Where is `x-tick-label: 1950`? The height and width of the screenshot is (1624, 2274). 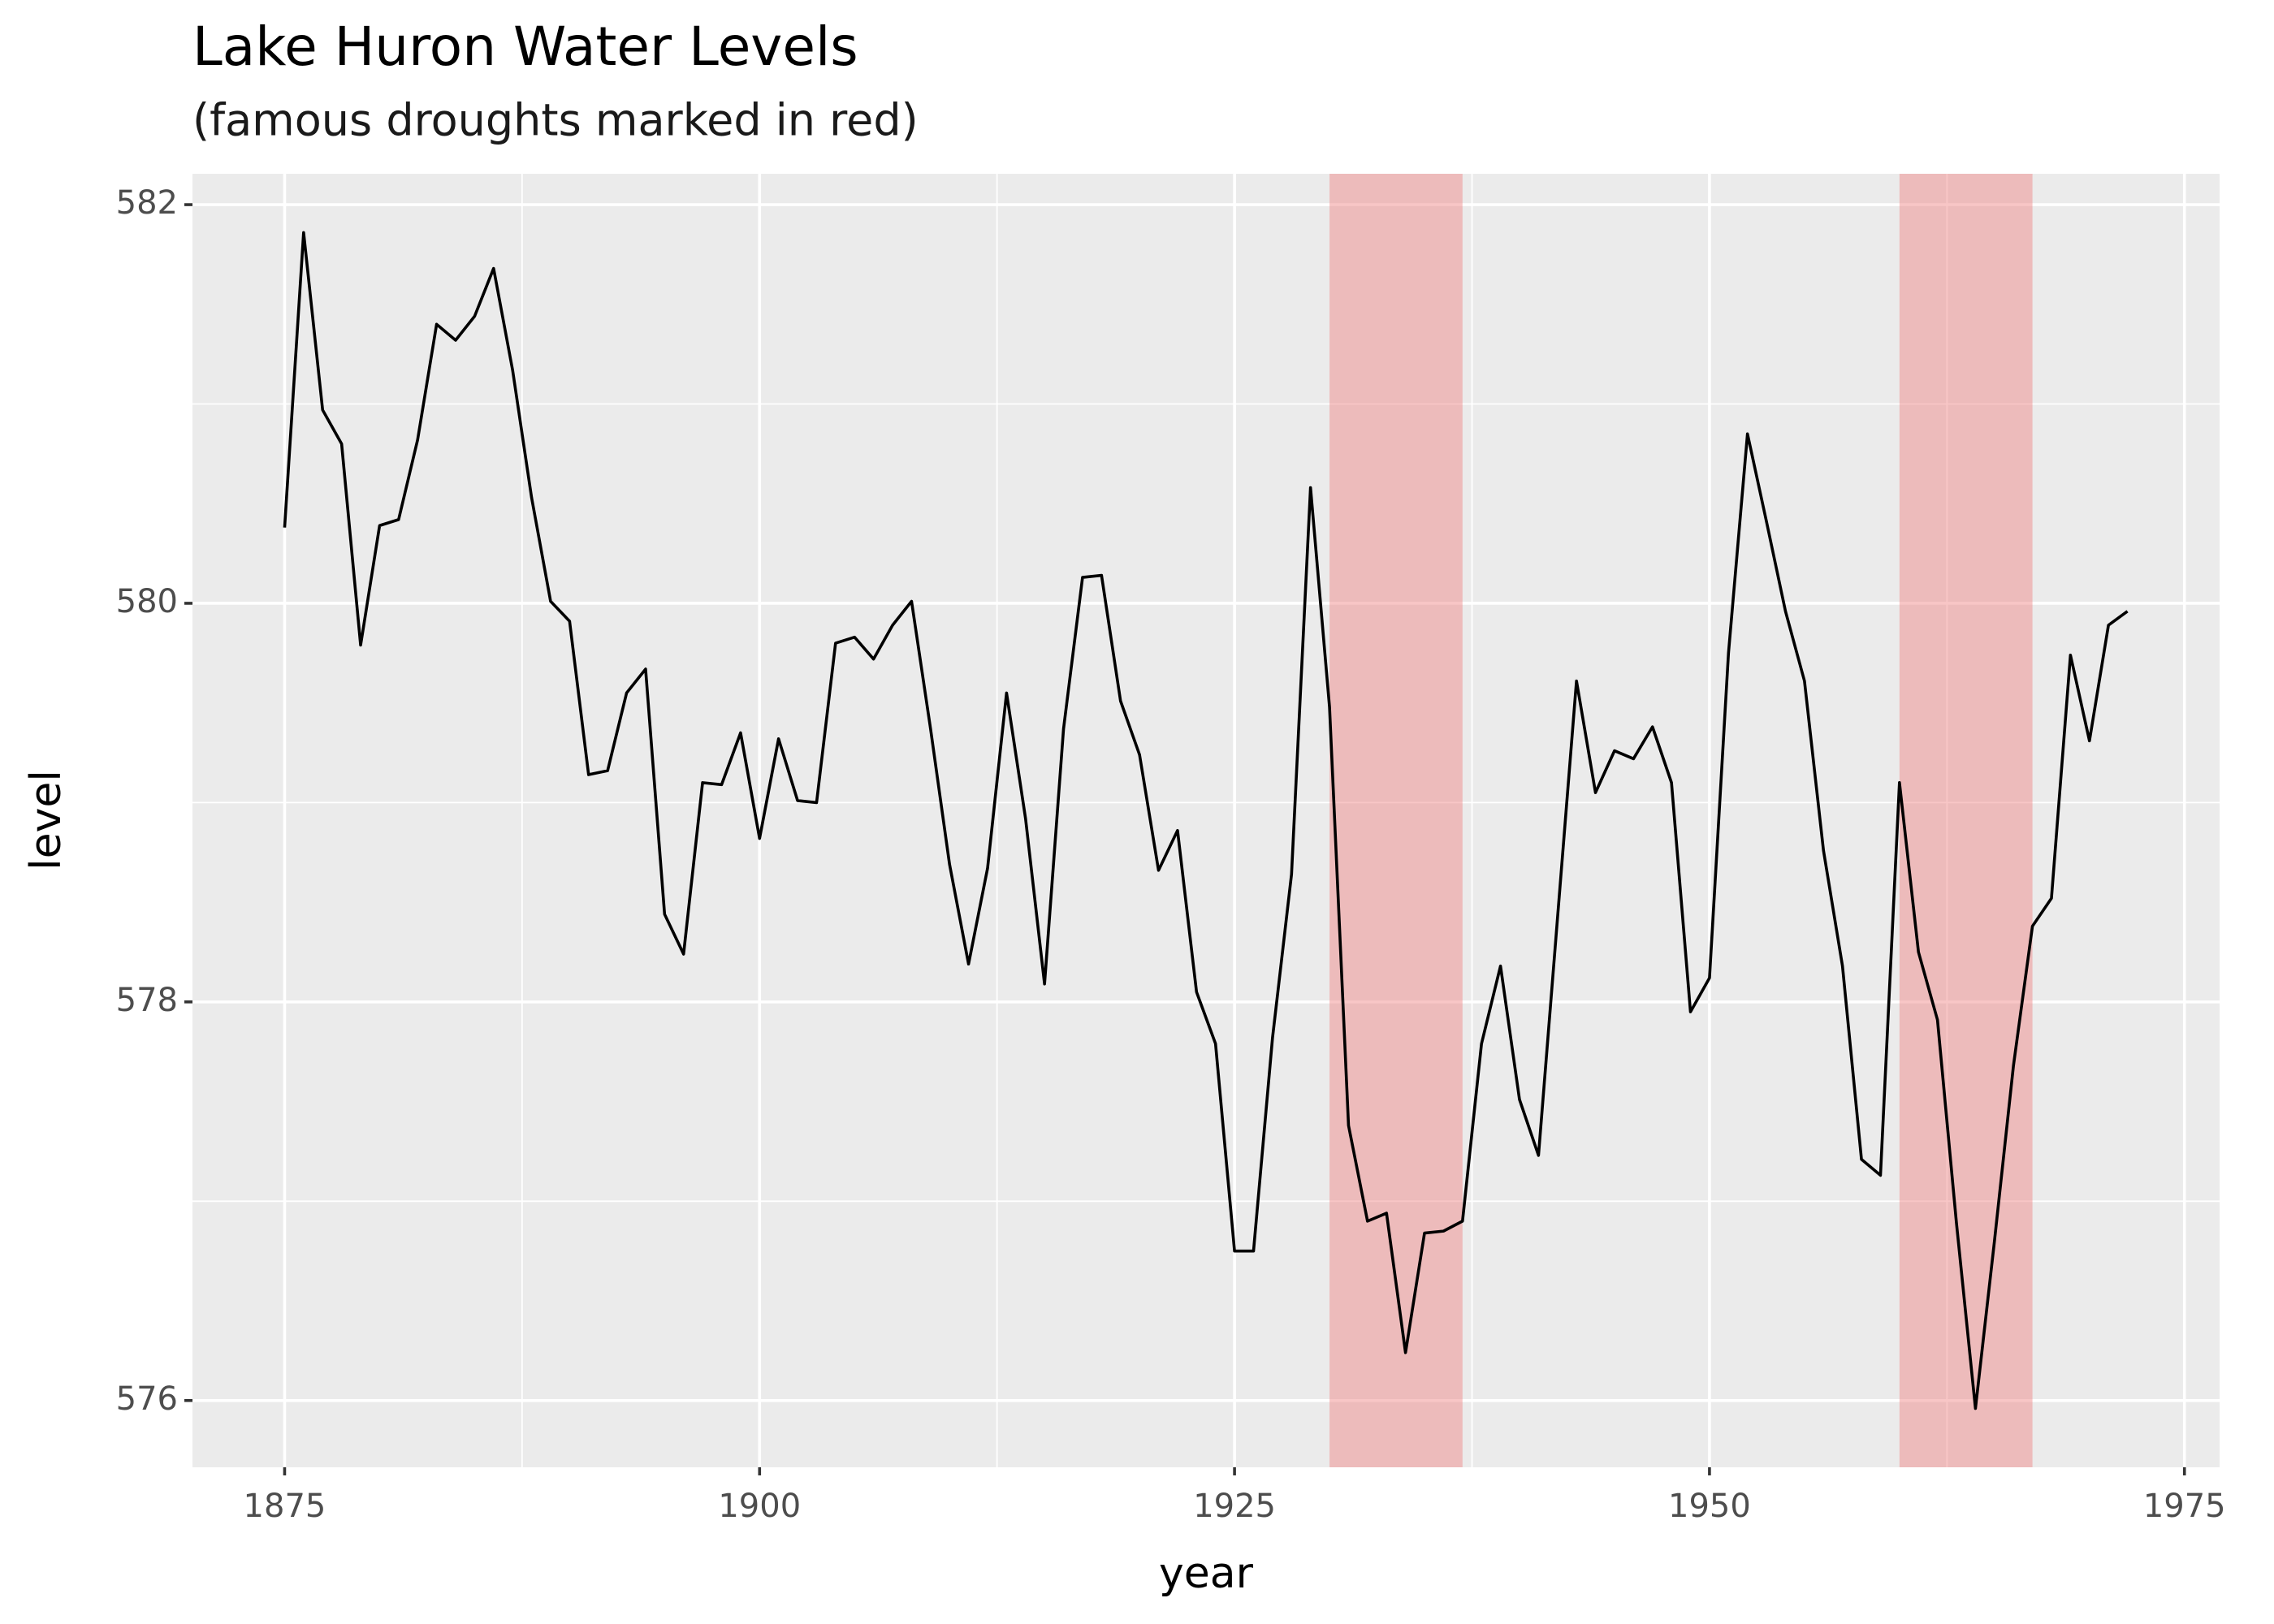
x-tick-label: 1950 is located at coordinates (1710, 1507).